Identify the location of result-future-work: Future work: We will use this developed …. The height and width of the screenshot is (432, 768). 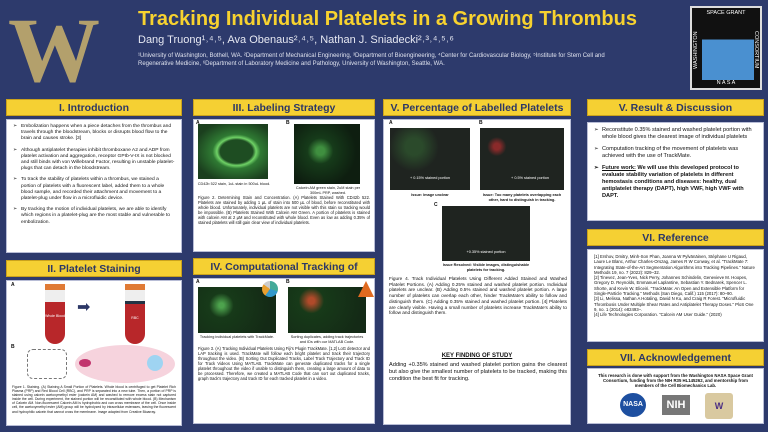
(675, 182).